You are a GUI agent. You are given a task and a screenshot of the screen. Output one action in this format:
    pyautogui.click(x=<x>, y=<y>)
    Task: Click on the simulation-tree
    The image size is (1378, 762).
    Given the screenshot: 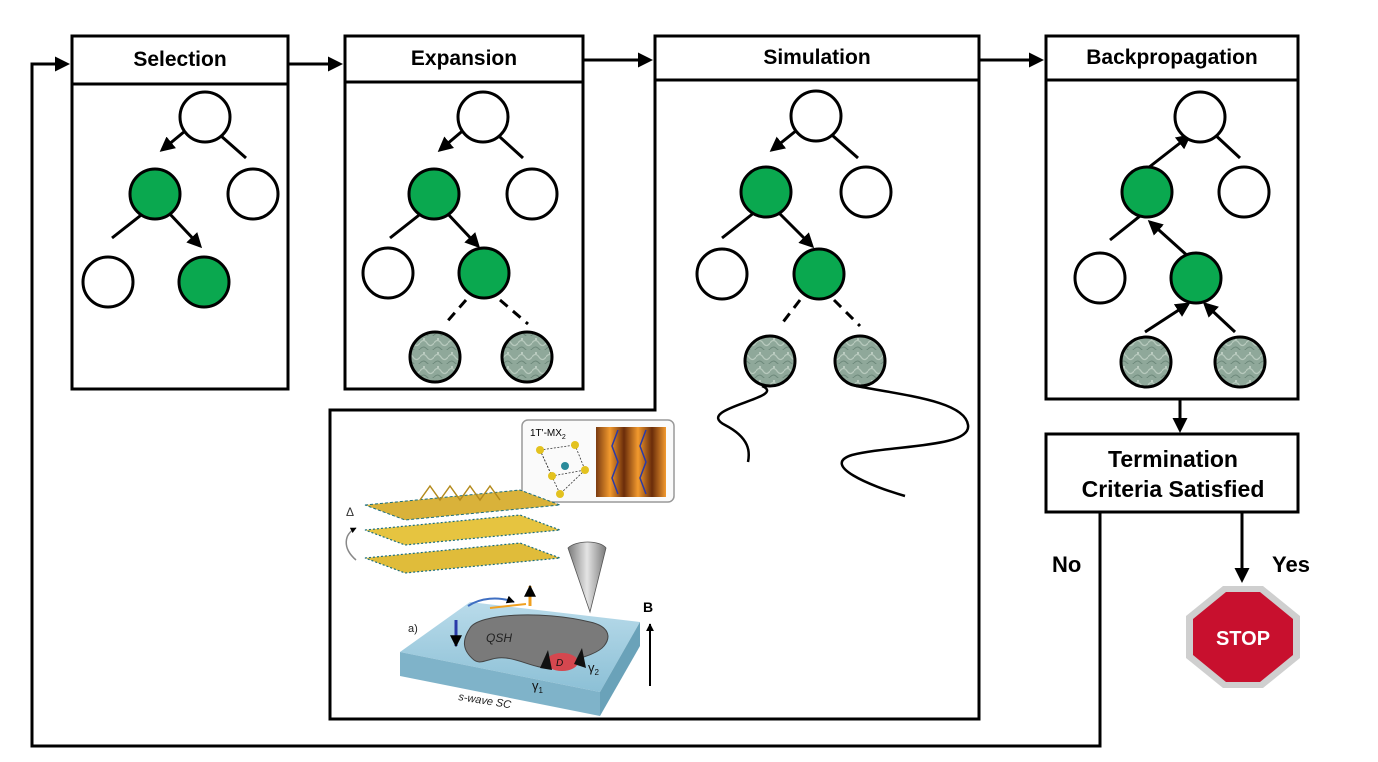 What is the action you would take?
    pyautogui.click(x=832, y=293)
    